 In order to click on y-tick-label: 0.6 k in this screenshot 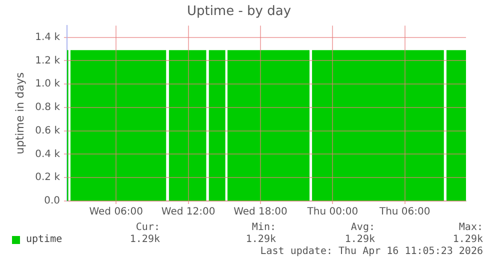, I will do `click(47, 130)`.